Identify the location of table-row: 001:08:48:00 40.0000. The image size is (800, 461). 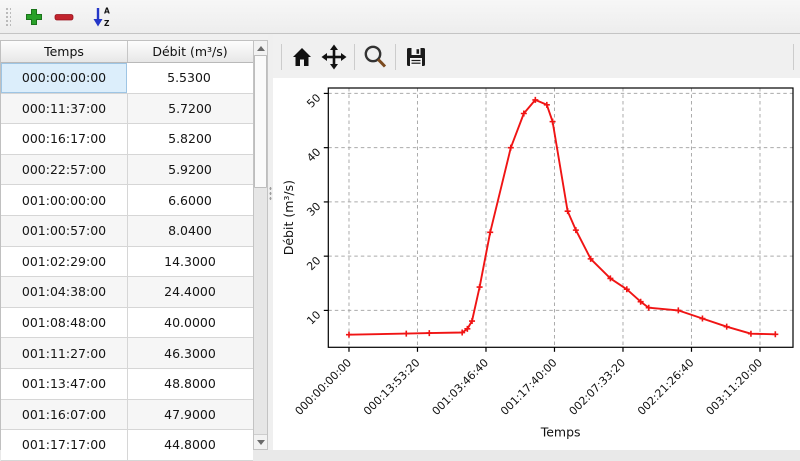
(127, 323).